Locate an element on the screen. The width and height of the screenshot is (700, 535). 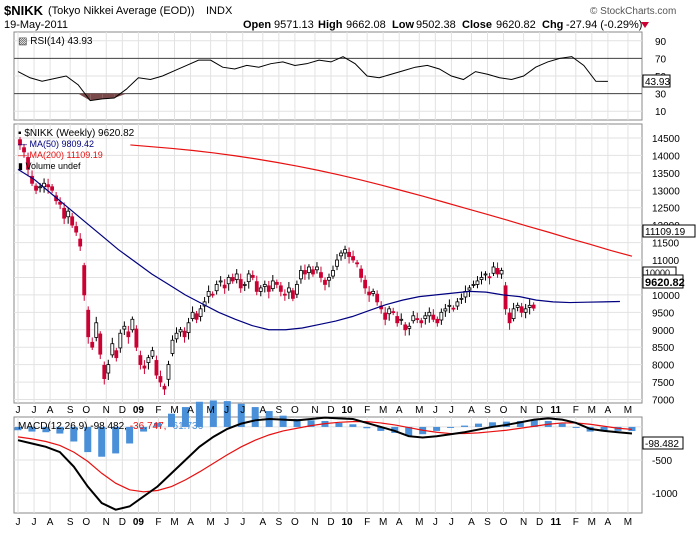
x-tick-label: 11 is located at coordinates (555, 522).